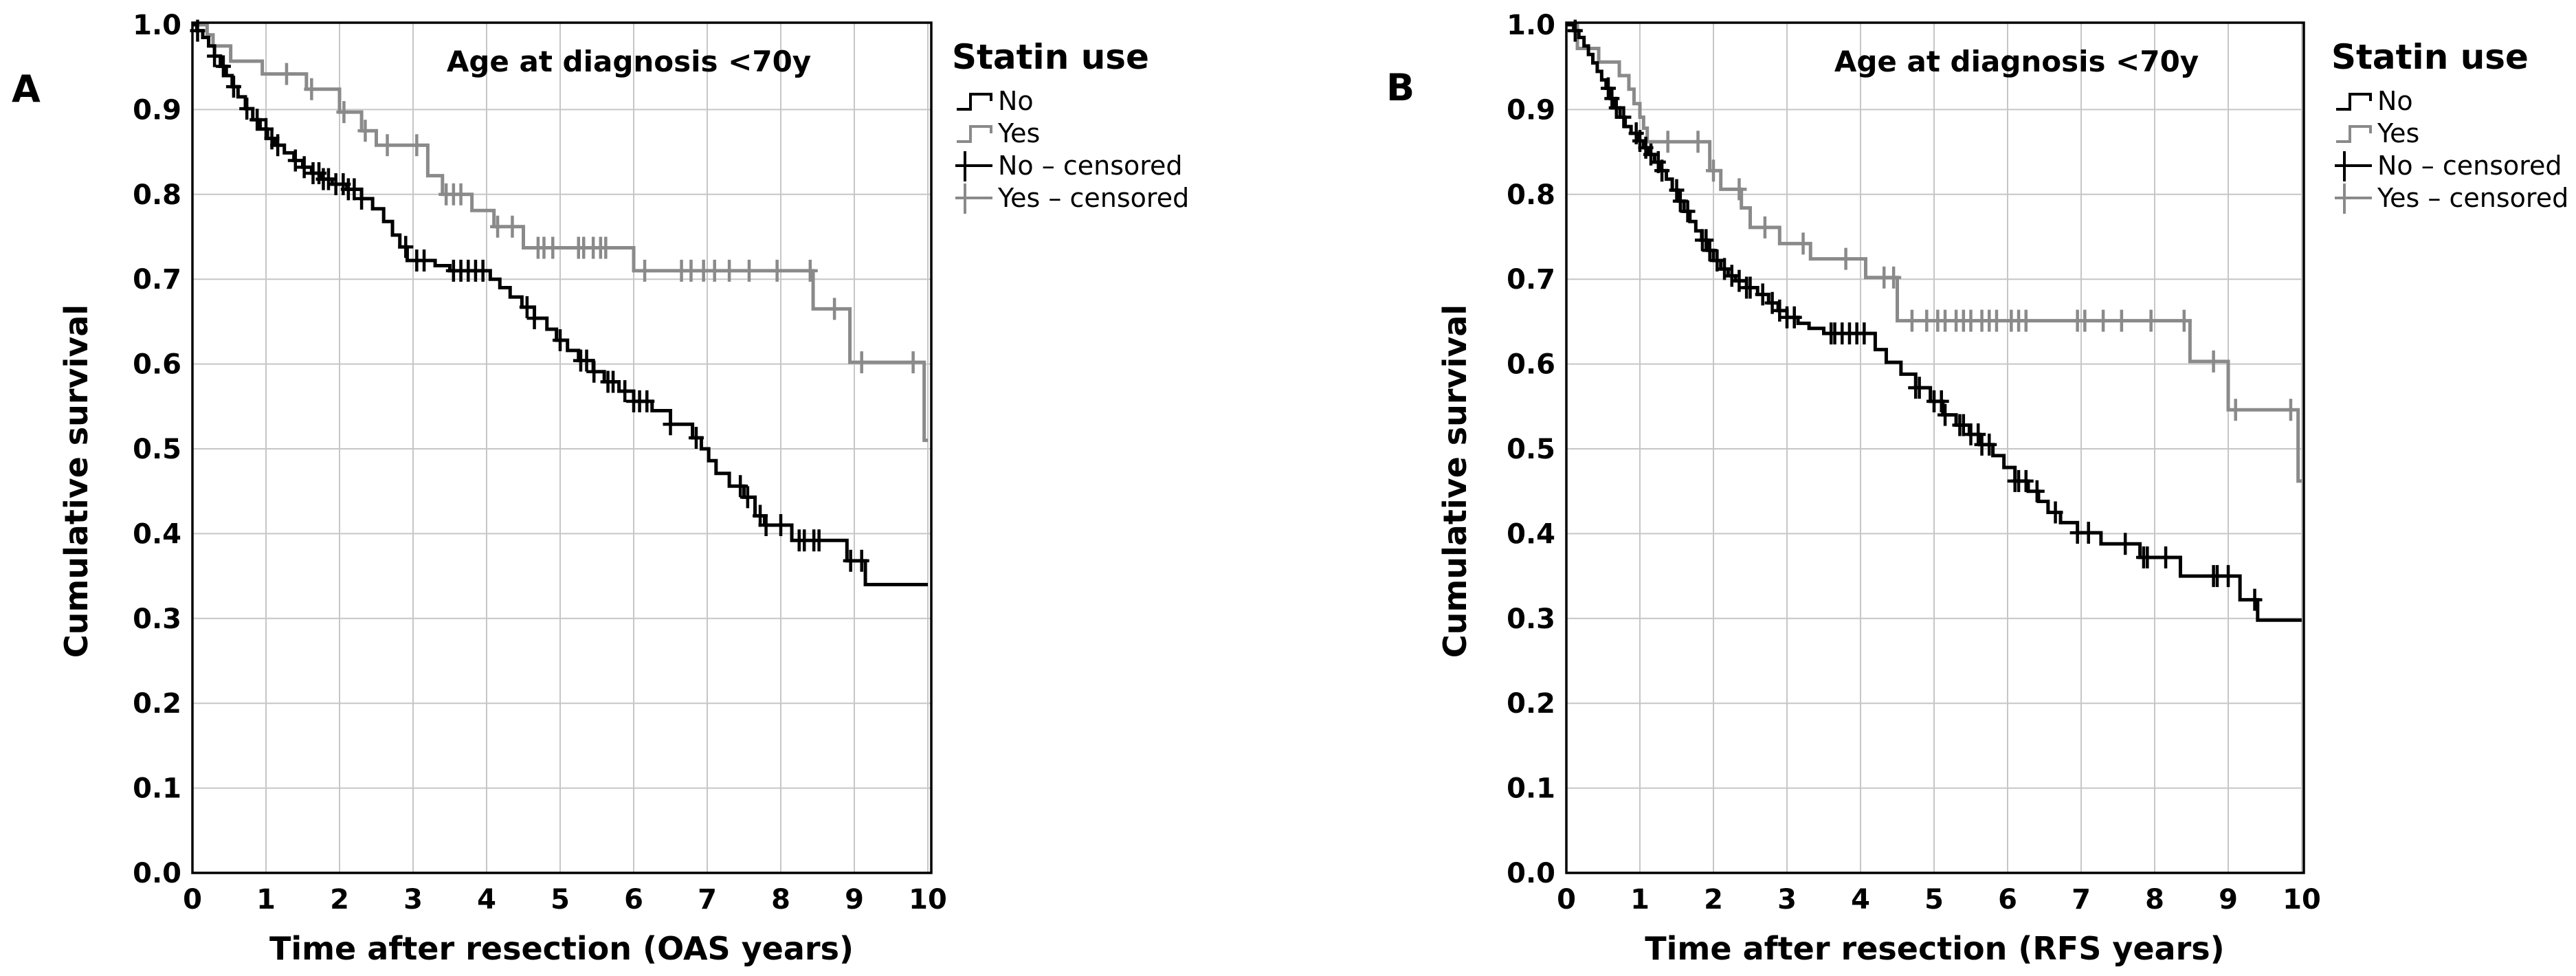 The width and height of the screenshot is (2576, 976). I want to click on legend-item-yes: Yes, so click(1018, 133).